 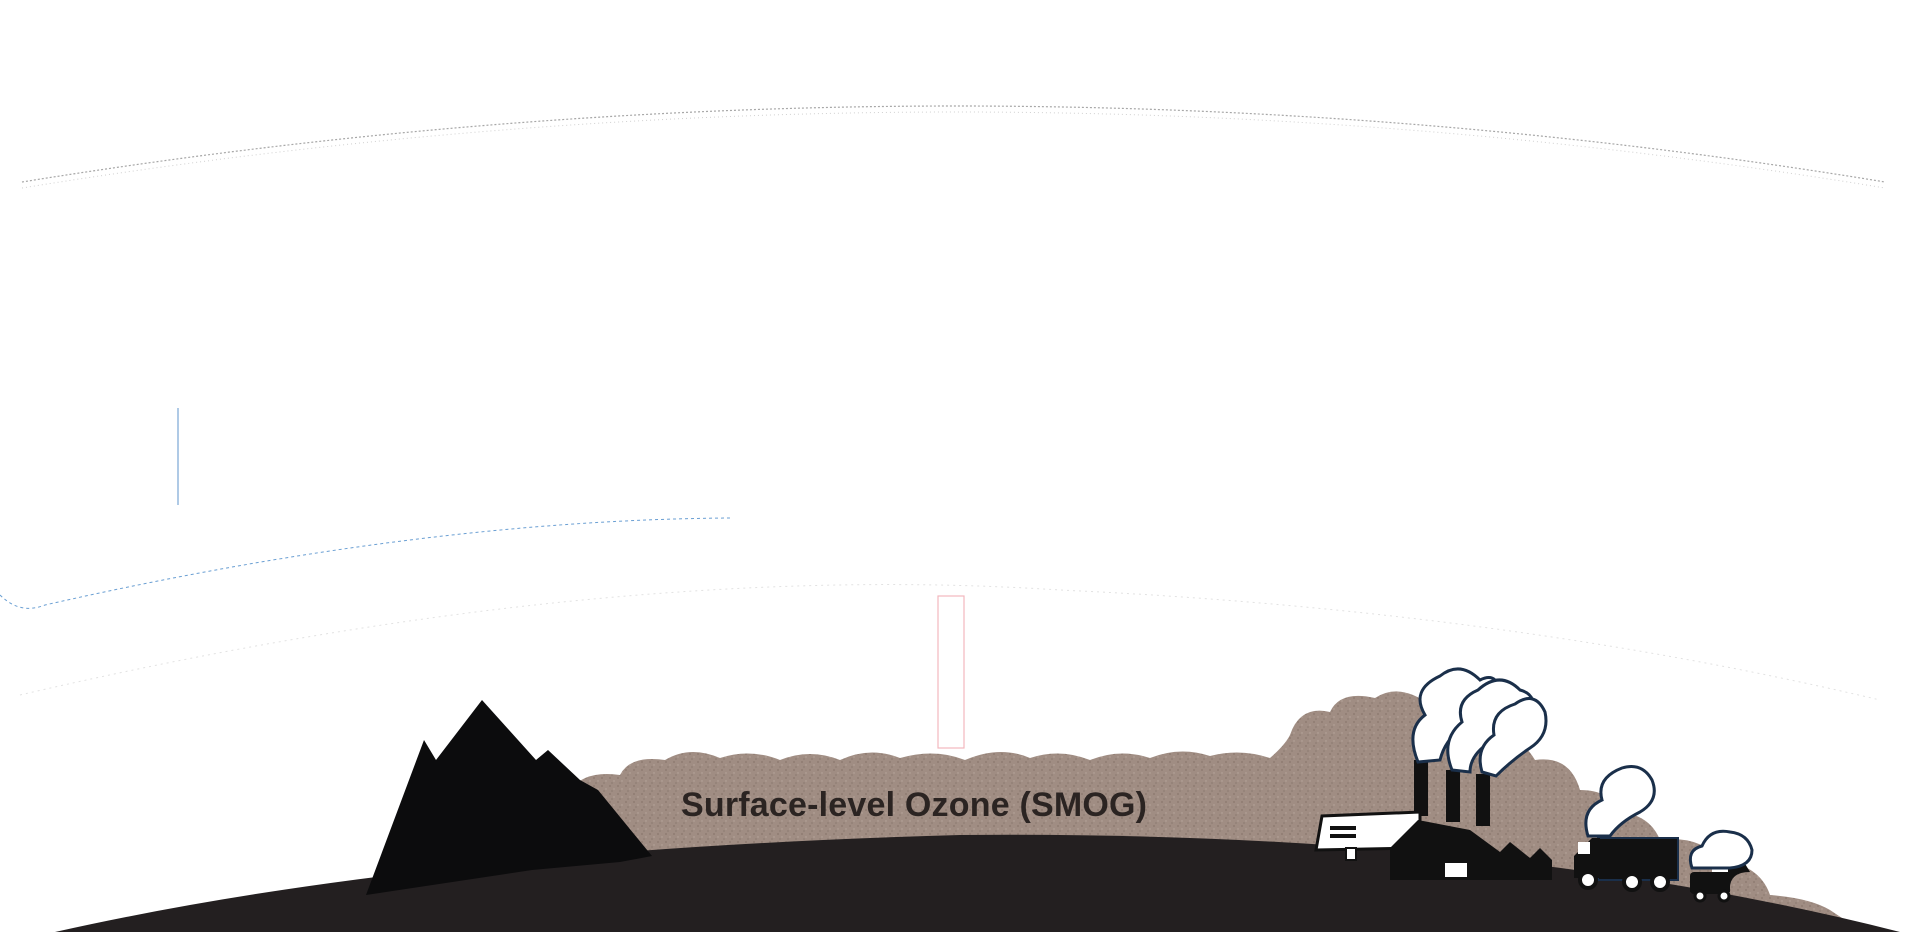 What do you see at coordinates (953, 150) in the screenshot?
I see `upper-atmosphere-arc-inner` at bounding box center [953, 150].